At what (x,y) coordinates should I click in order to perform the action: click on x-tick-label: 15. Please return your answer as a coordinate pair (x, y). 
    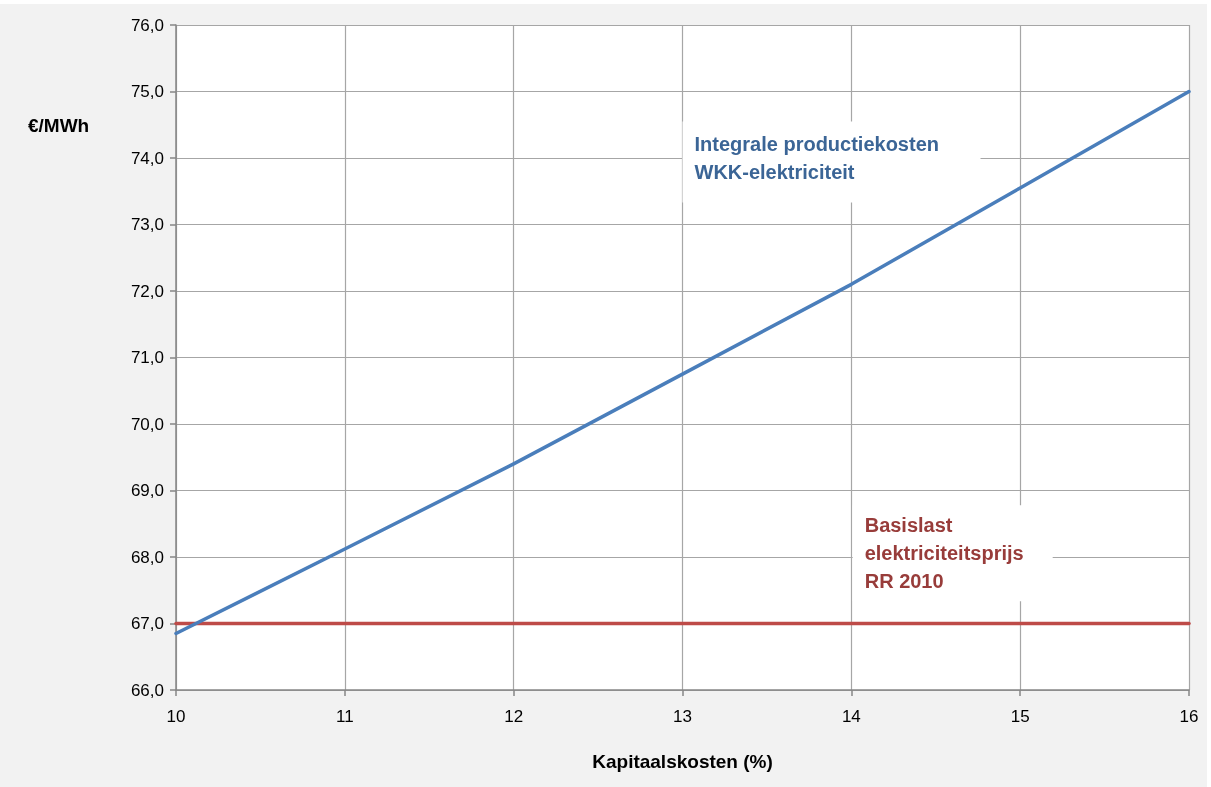
    Looking at the image, I should click on (1020, 716).